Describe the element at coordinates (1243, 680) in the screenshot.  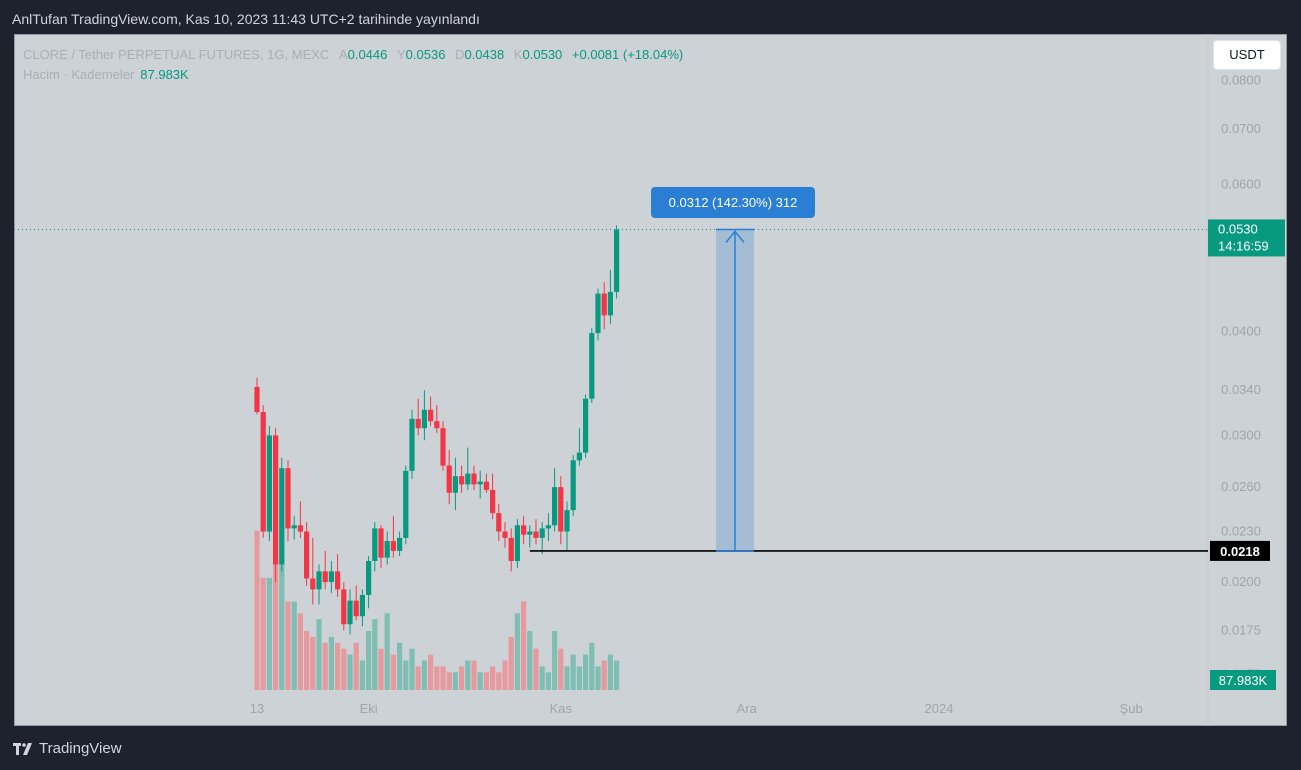
I see `volume-tag: 87.983K` at that location.